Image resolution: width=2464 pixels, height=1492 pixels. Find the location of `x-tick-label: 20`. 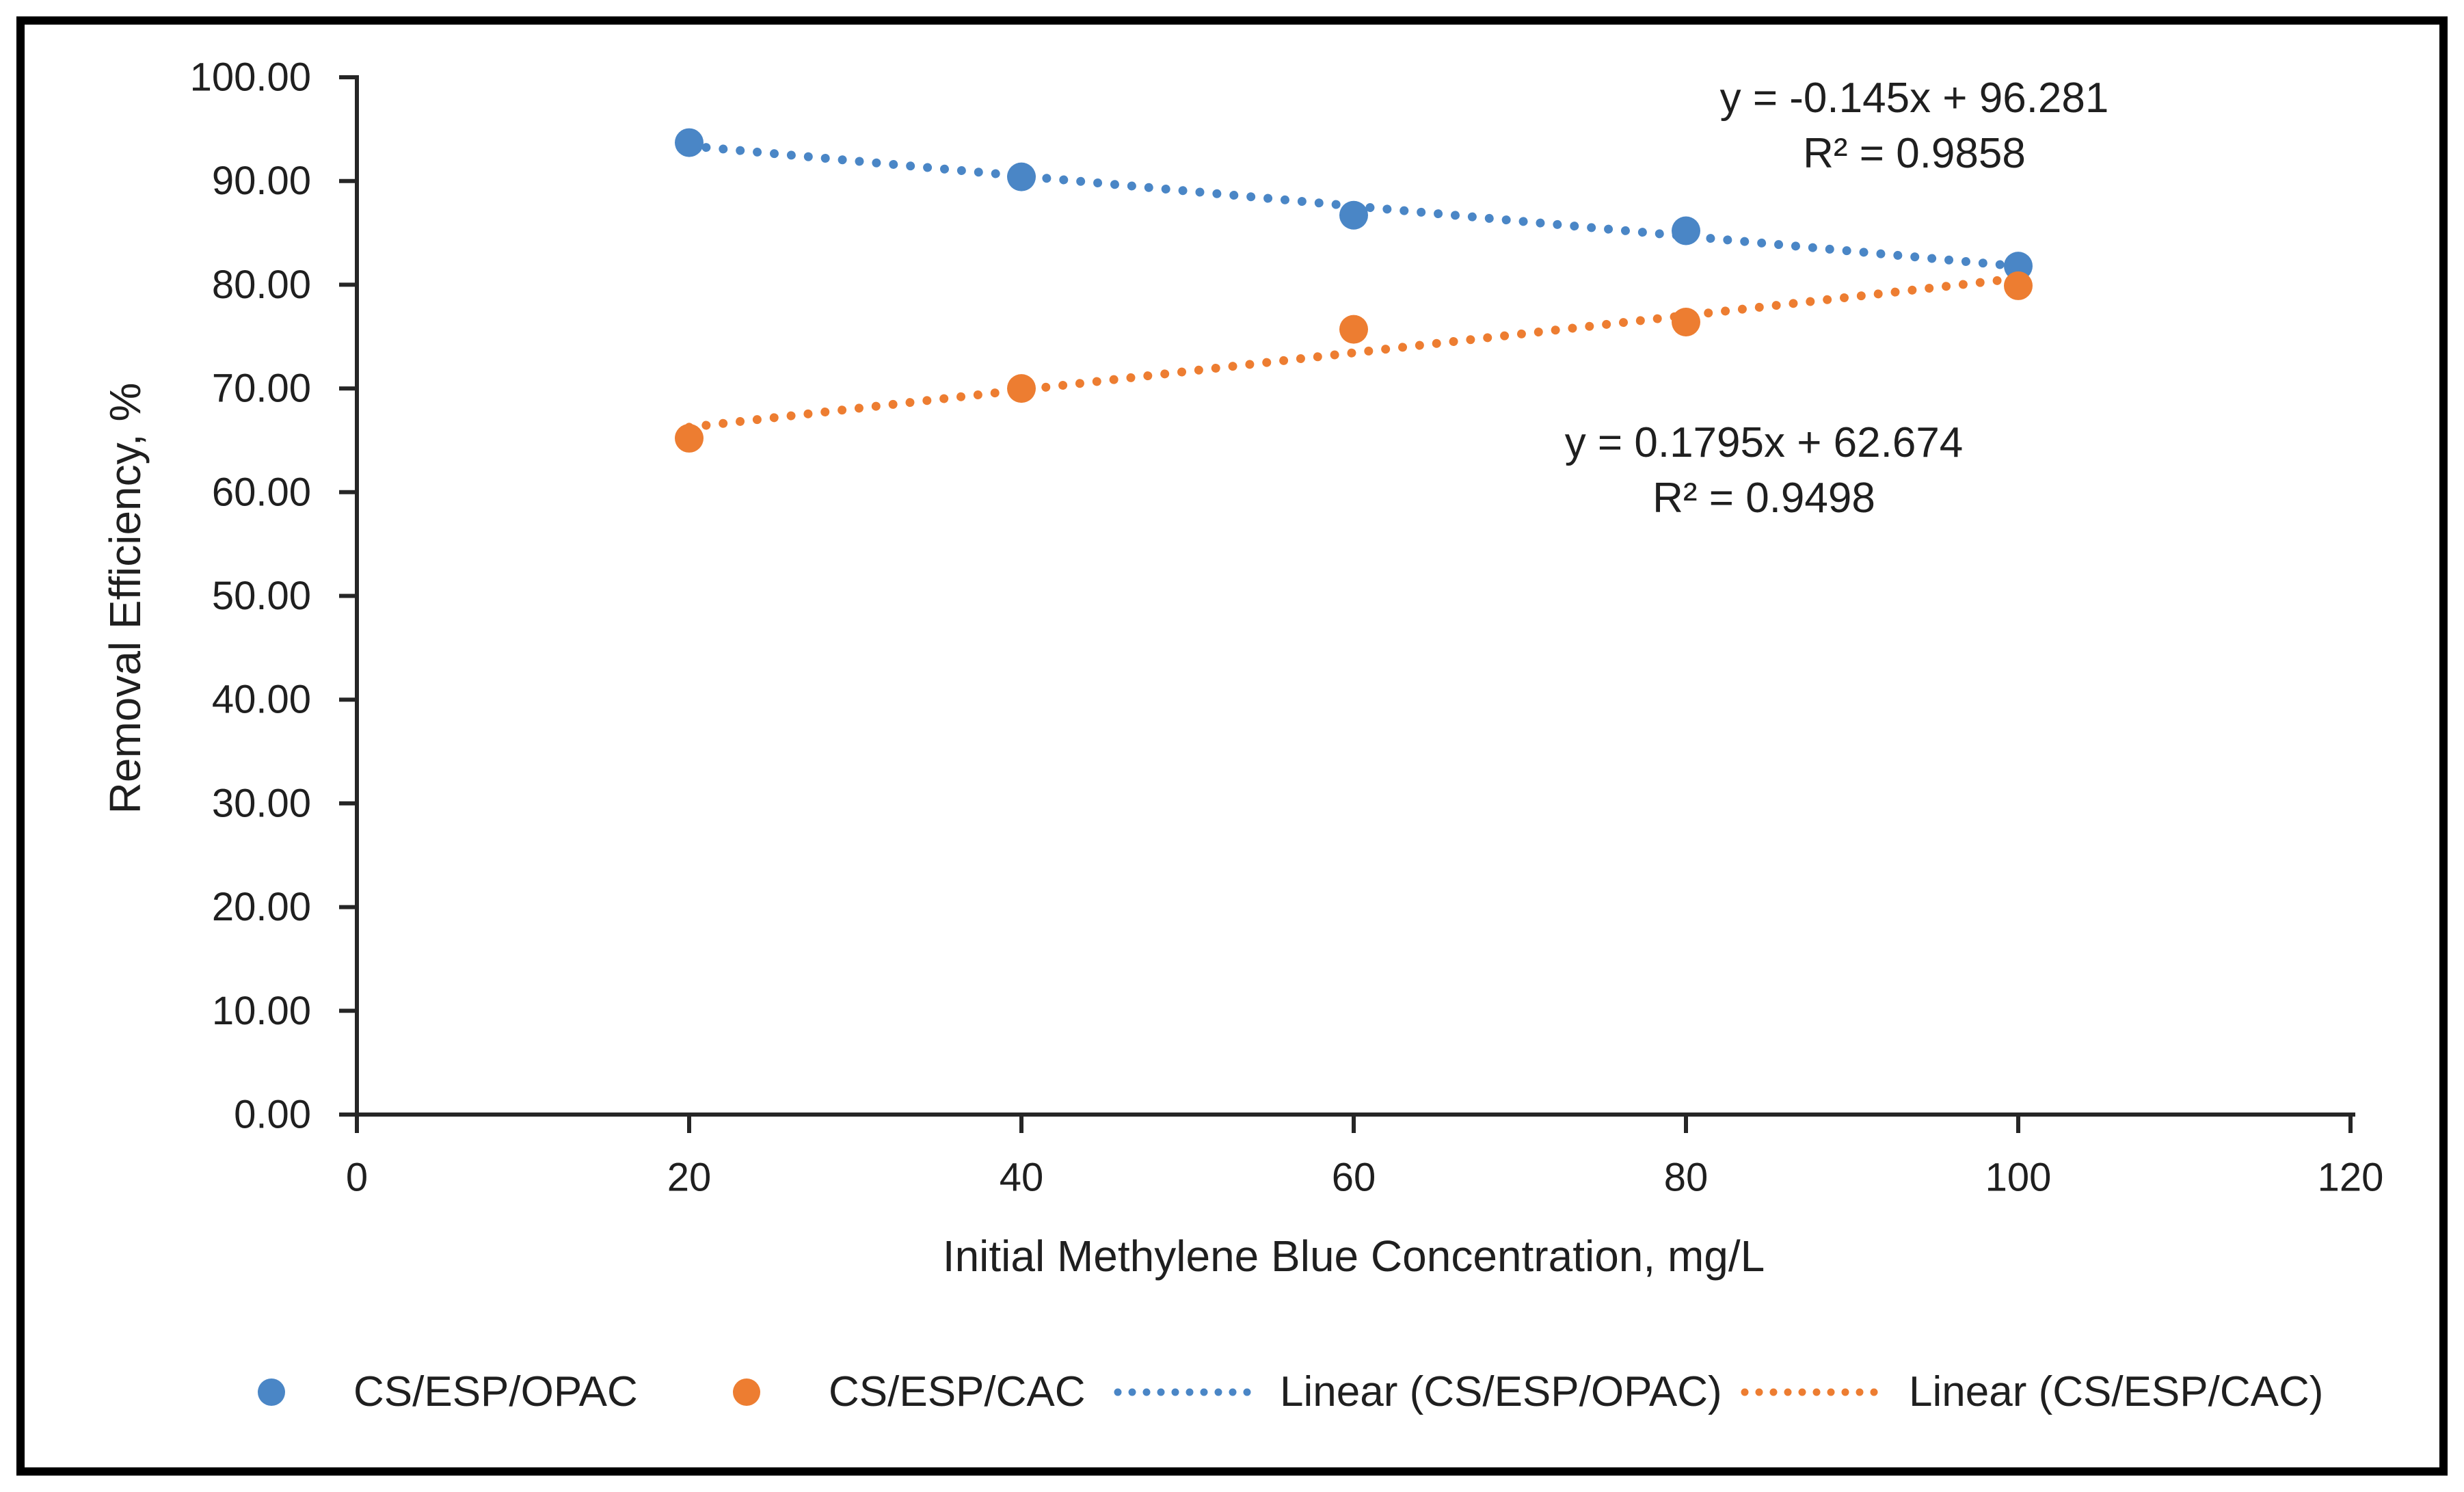

x-tick-label: 20 is located at coordinates (689, 1178).